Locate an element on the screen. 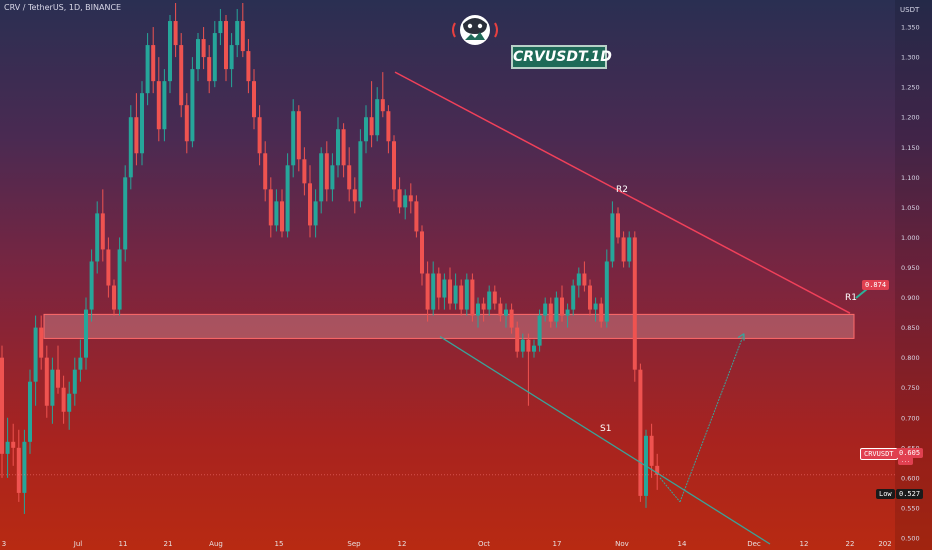 The width and height of the screenshot is (932, 550). time-tick-label: 14 is located at coordinates (682, 544).